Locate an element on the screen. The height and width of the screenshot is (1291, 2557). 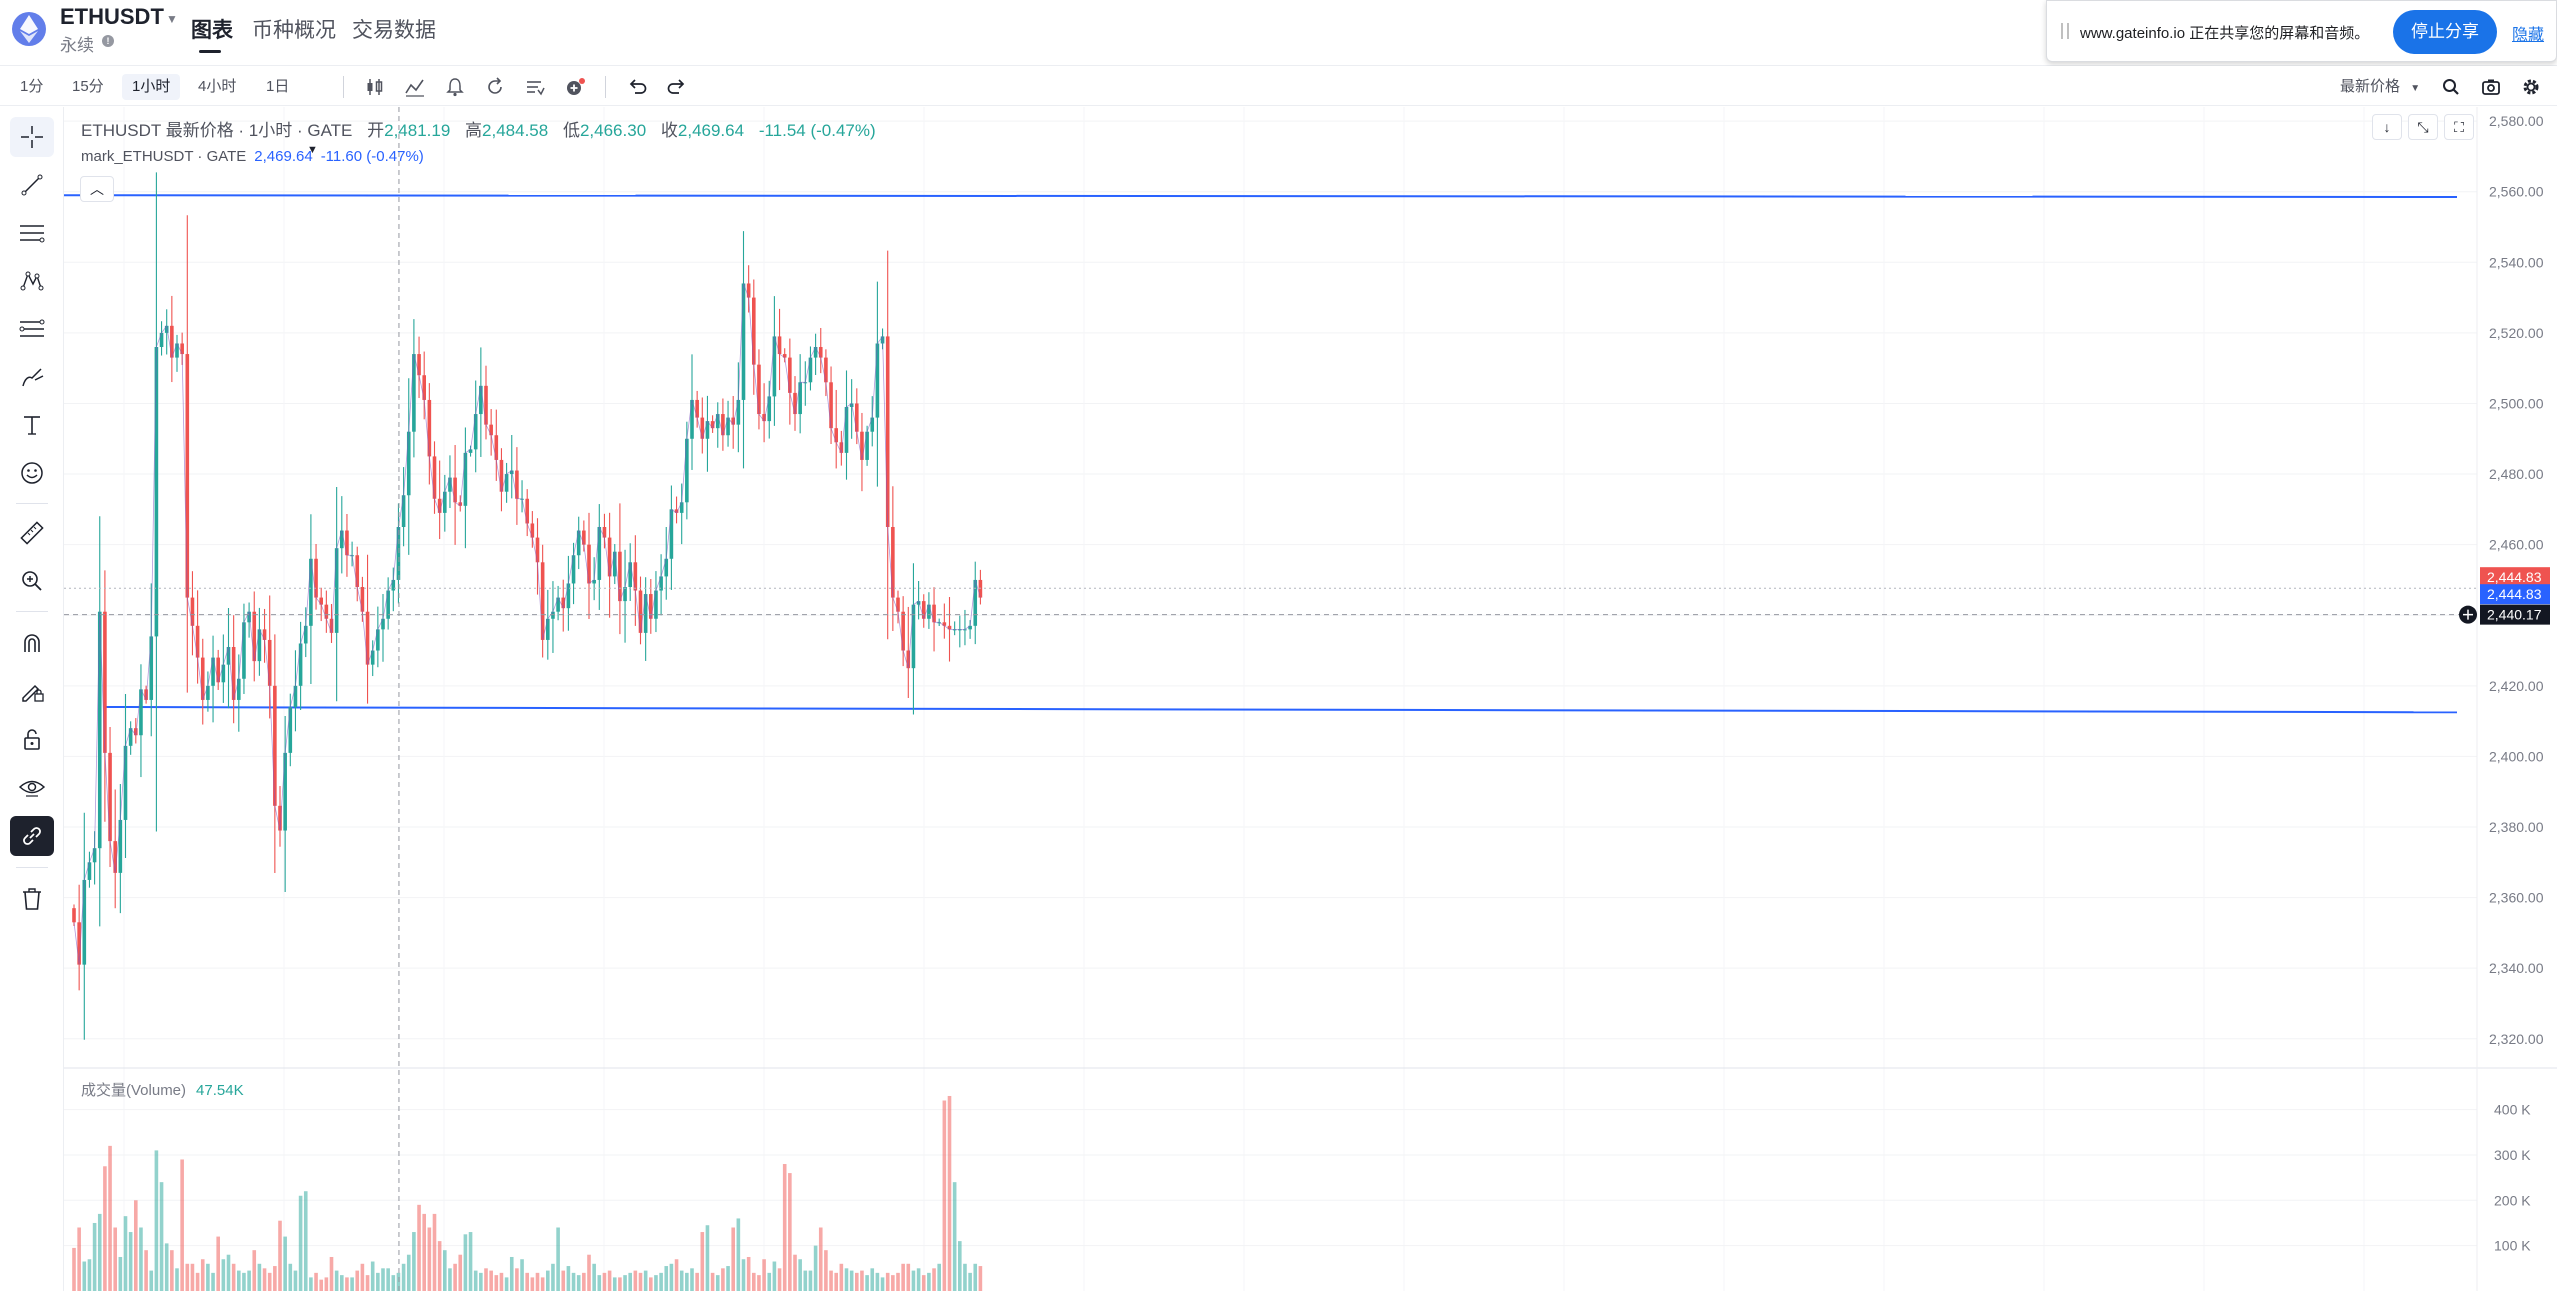
undo-icon is located at coordinates (637, 87).